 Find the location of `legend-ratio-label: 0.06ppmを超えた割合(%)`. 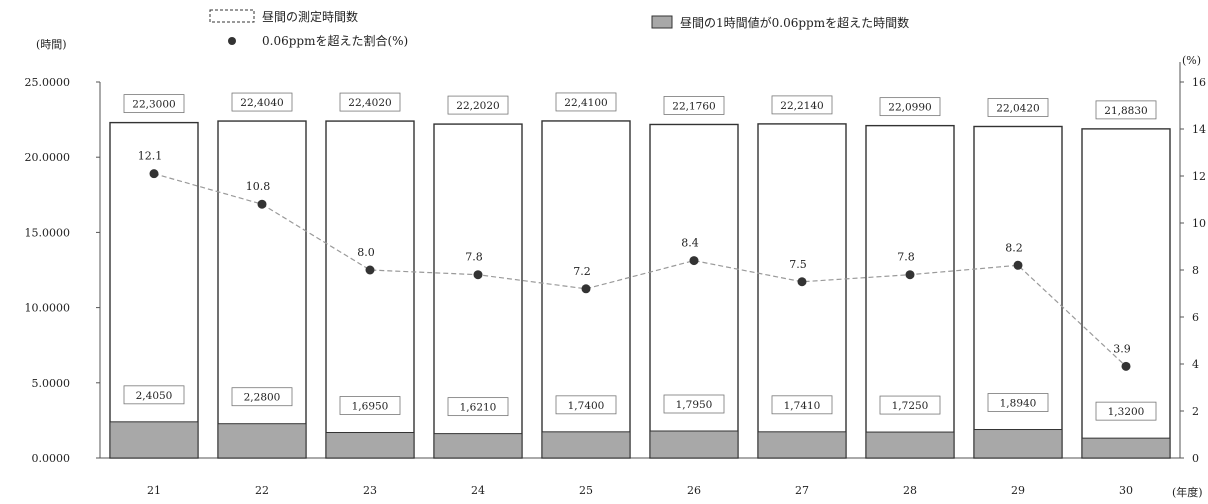

legend-ratio-label: 0.06ppmを超えた割合(%) is located at coordinates (335, 40).